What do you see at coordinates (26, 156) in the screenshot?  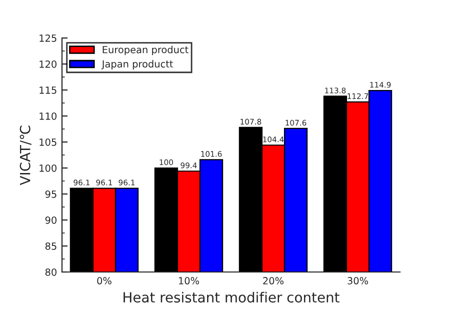 I see `y-axis-title: VICAT/℃` at bounding box center [26, 156].